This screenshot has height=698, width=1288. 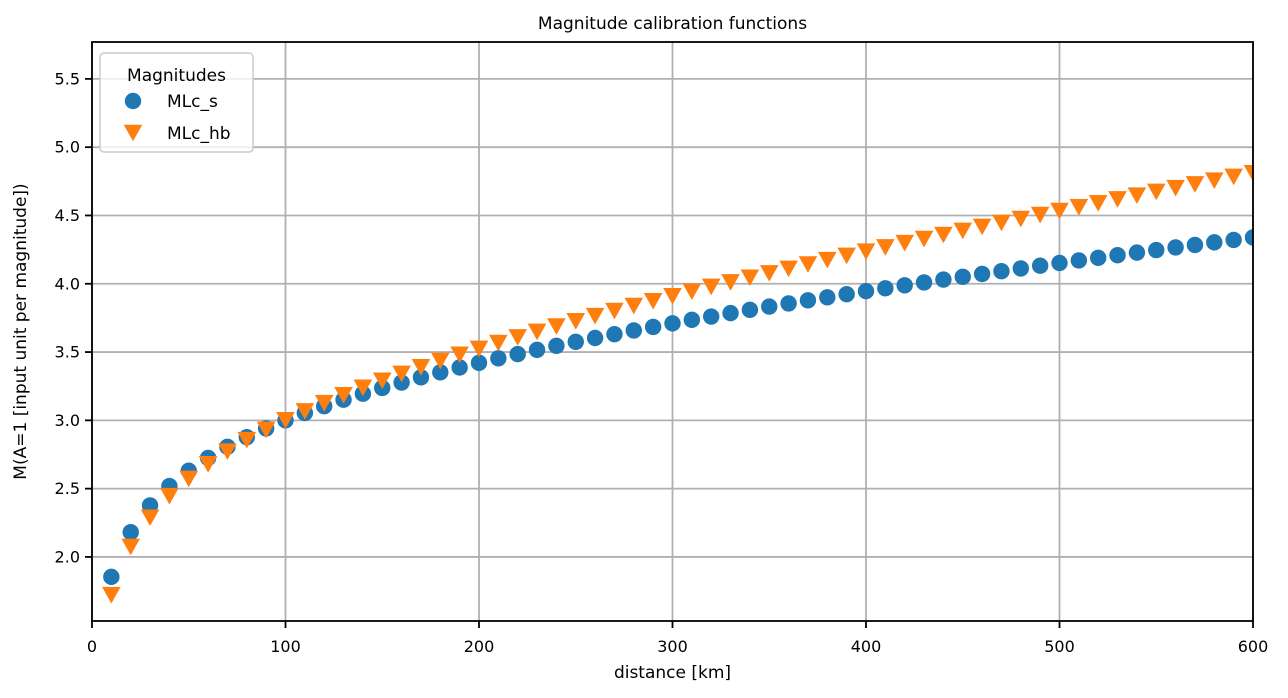 What do you see at coordinates (67, 352) in the screenshot?
I see `y-tick-label: 3.5` at bounding box center [67, 352].